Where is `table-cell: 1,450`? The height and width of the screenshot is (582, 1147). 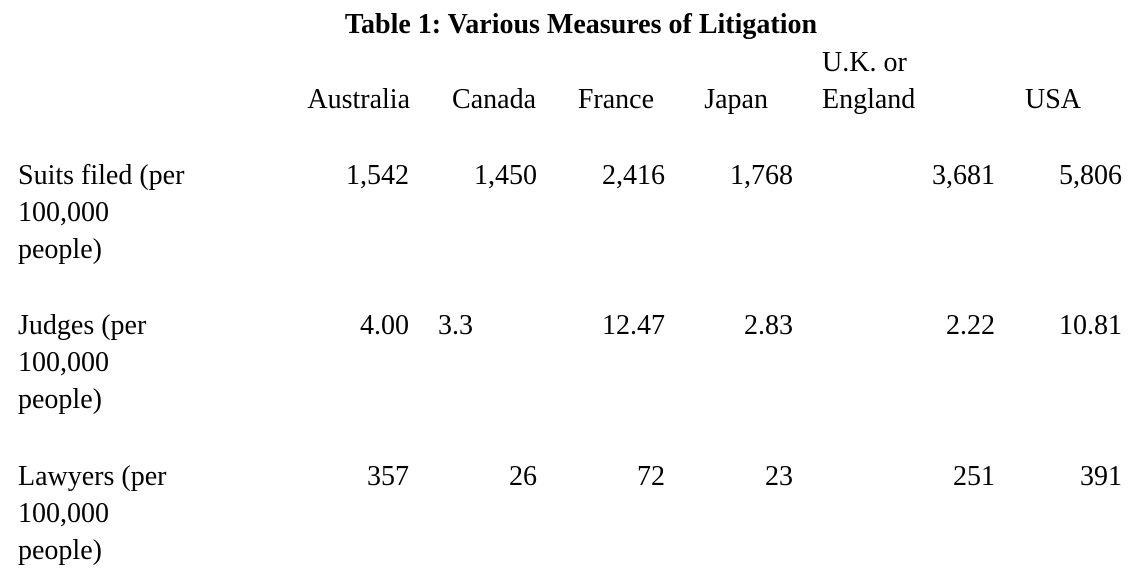
table-cell: 1,450 is located at coordinates (505, 175).